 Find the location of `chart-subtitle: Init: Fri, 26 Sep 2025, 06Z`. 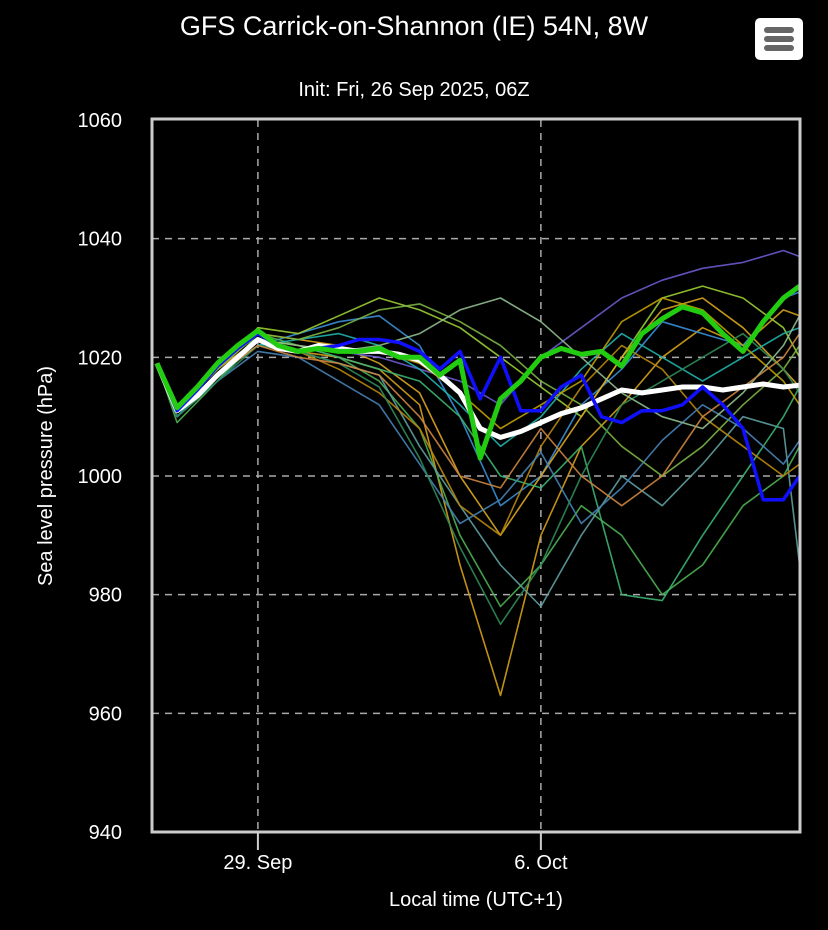

chart-subtitle: Init: Fri, 26 Sep 2025, 06Z is located at coordinates (413, 90).